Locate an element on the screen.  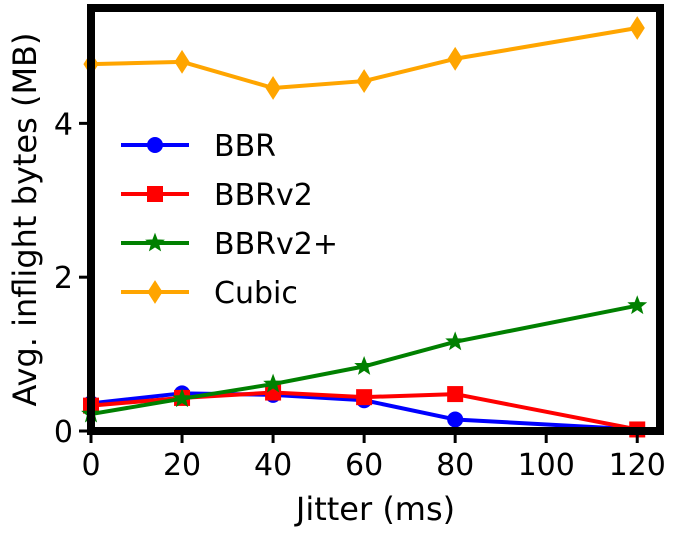
legend-label: Cubic is located at coordinates (256, 293).